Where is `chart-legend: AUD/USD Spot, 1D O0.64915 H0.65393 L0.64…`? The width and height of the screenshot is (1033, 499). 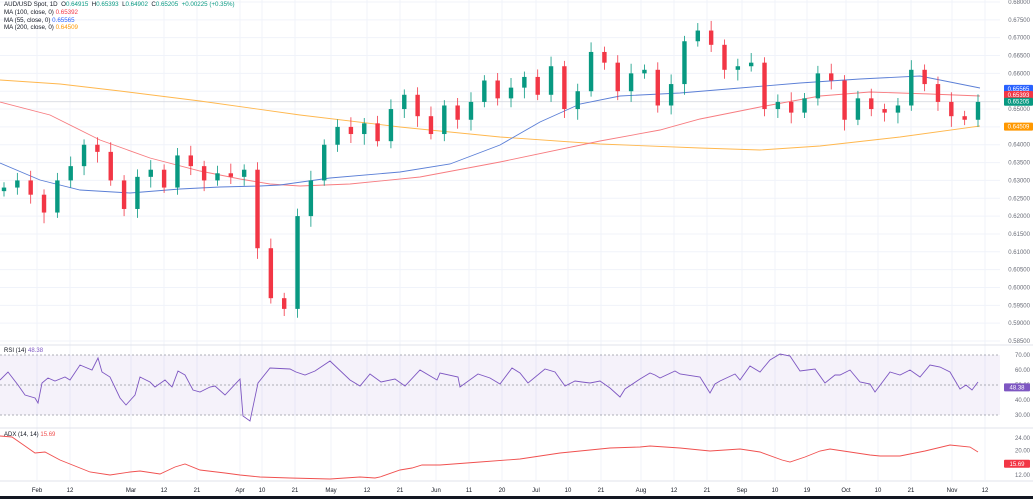 chart-legend: AUD/USD Spot, 1D O0.64915 H0.65393 L0.64… is located at coordinates (119, 16).